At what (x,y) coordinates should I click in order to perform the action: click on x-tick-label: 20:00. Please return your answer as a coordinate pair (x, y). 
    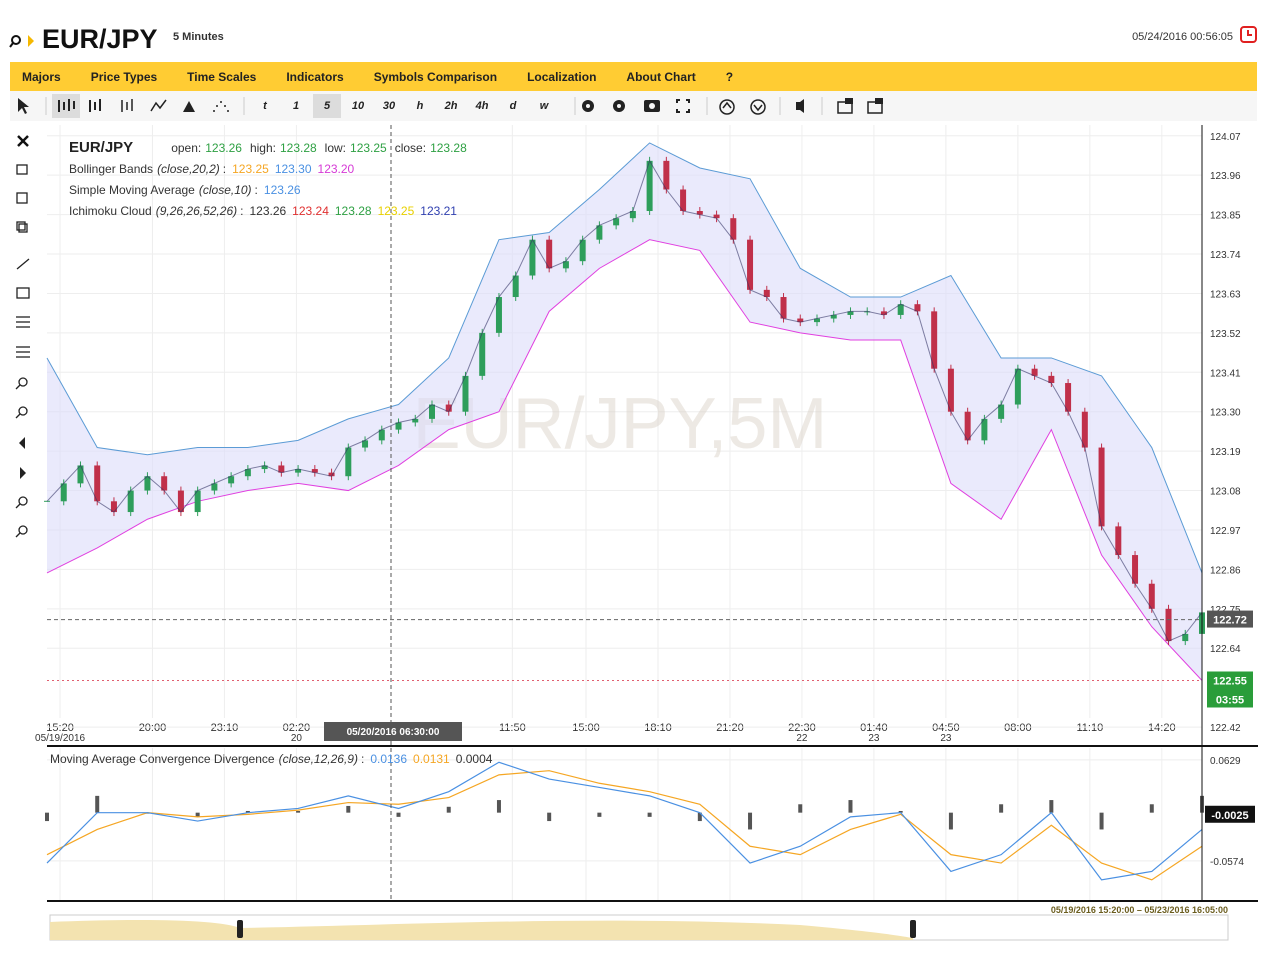
    Looking at the image, I should click on (153, 728).